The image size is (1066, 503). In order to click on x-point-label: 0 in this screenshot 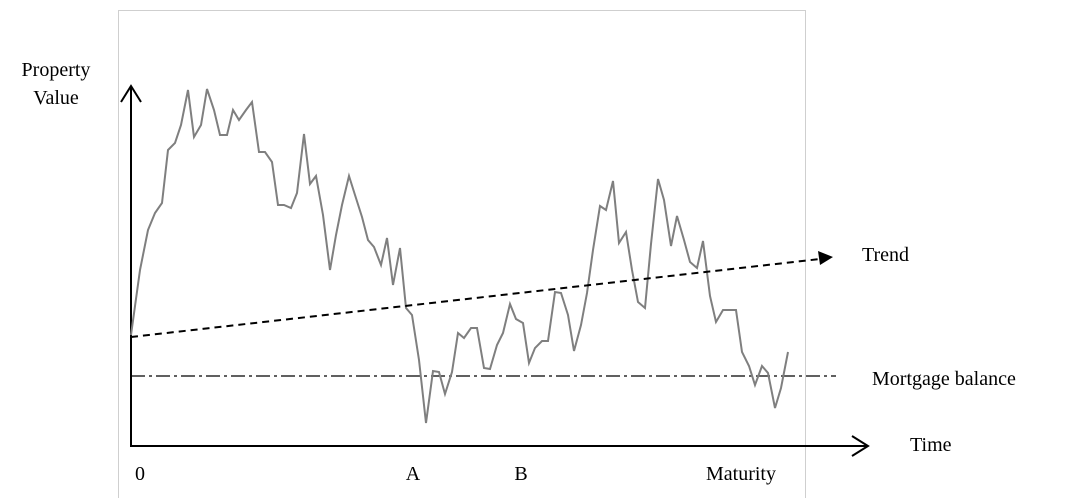, I will do `click(140, 474)`.